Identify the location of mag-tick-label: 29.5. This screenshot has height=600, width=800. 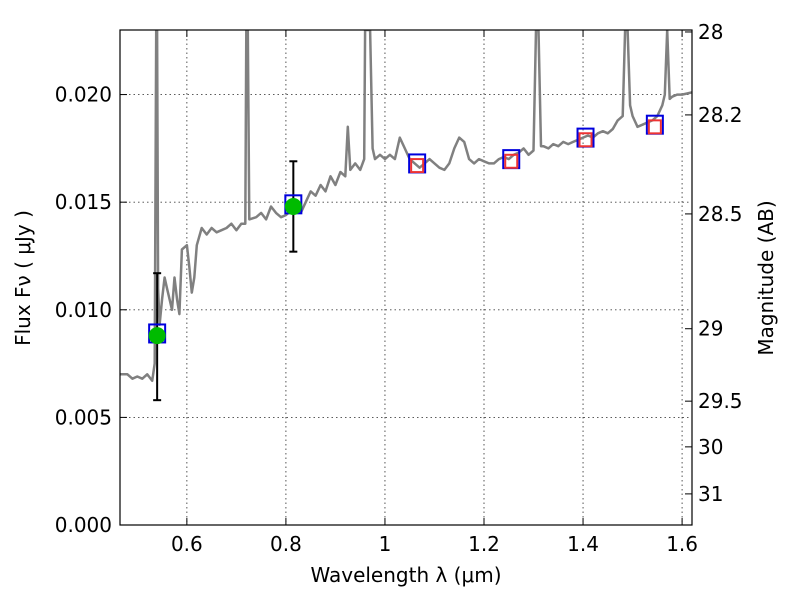
(720, 401).